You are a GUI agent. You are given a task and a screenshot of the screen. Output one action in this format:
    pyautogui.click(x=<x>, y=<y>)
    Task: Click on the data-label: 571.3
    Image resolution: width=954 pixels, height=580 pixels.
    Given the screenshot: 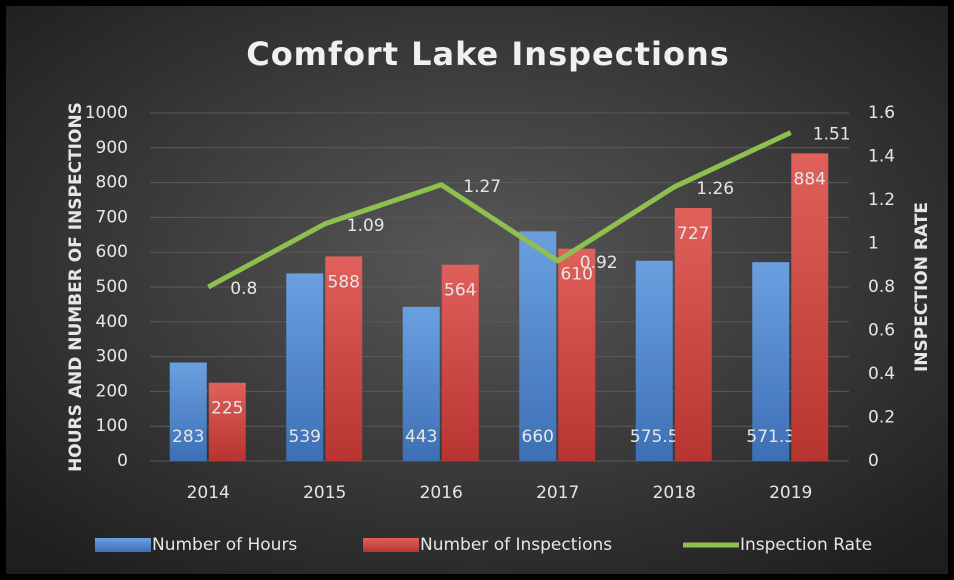 What is the action you would take?
    pyautogui.click(x=770, y=437)
    